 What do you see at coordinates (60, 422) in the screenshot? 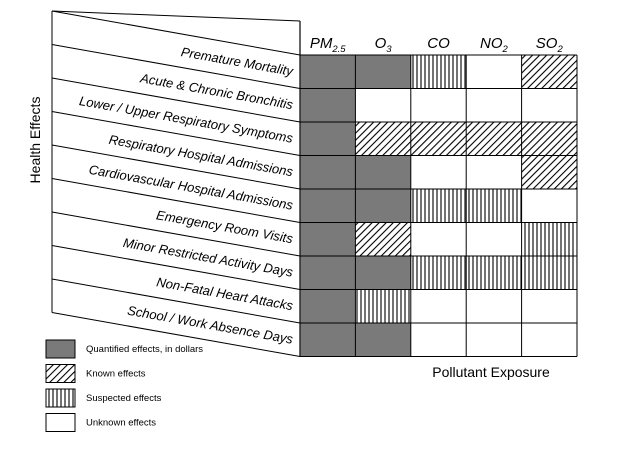
I see `legend-swatch-unknown` at bounding box center [60, 422].